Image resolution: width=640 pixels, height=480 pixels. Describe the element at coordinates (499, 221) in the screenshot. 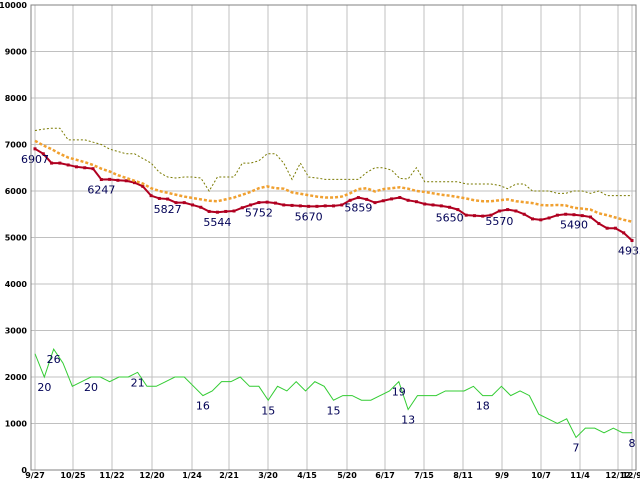

I see `data-label: 5570` at that location.